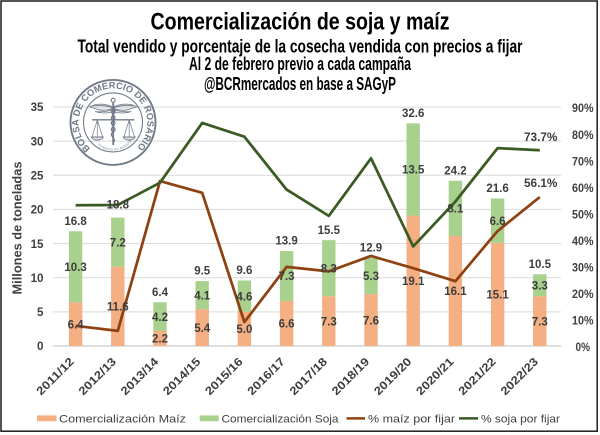 The height and width of the screenshot is (435, 600). Describe the element at coordinates (583, 214) in the screenshot. I see `svg-text: 50%` at that location.